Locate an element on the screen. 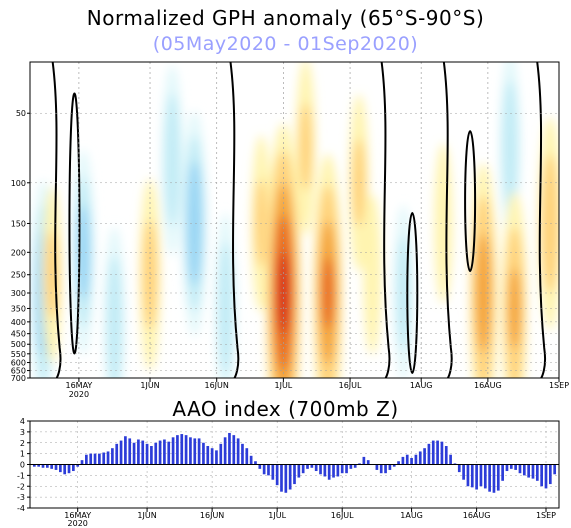 The width and height of the screenshot is (571, 528). aao-x-tick-label: 1JUN is located at coordinates (146, 515).